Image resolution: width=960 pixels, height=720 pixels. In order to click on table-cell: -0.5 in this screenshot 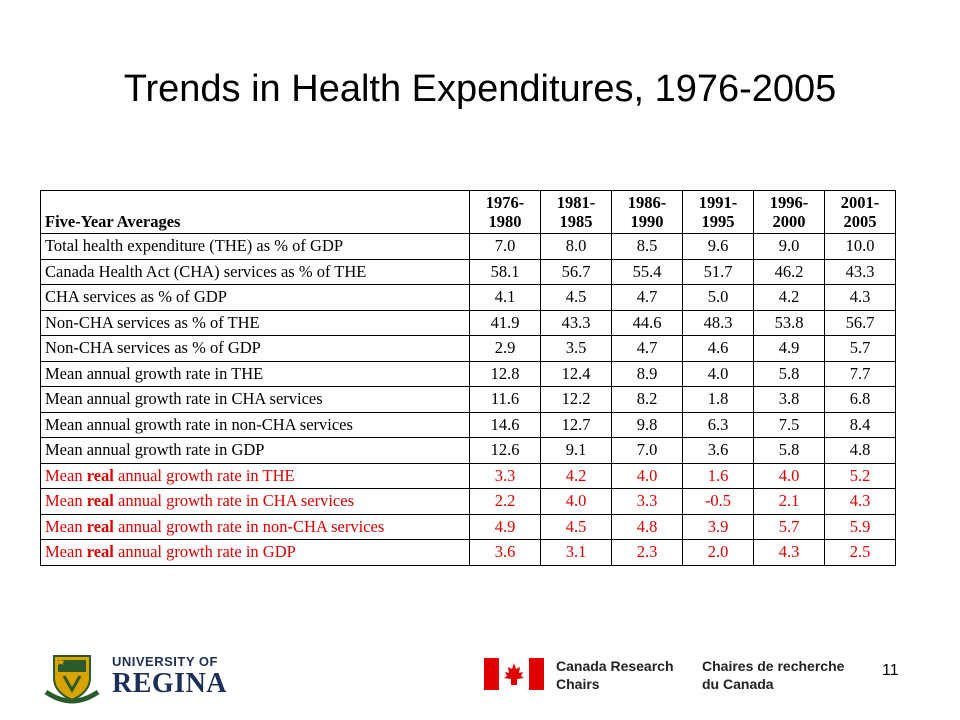, I will do `click(718, 501)`.